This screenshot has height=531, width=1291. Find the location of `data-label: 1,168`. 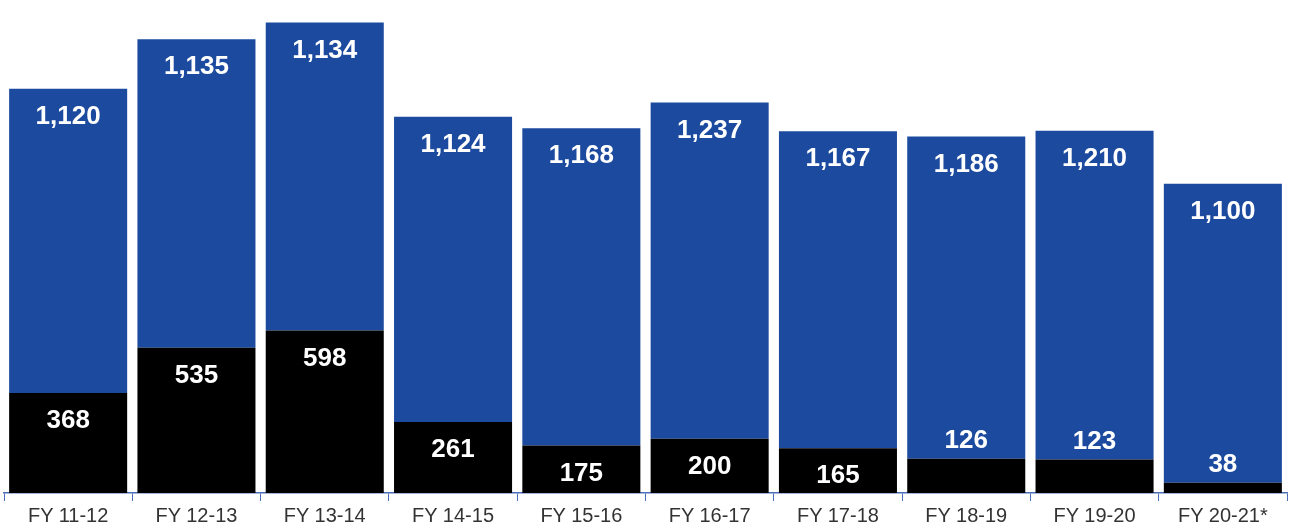

data-label: 1,168 is located at coordinates (581, 154).